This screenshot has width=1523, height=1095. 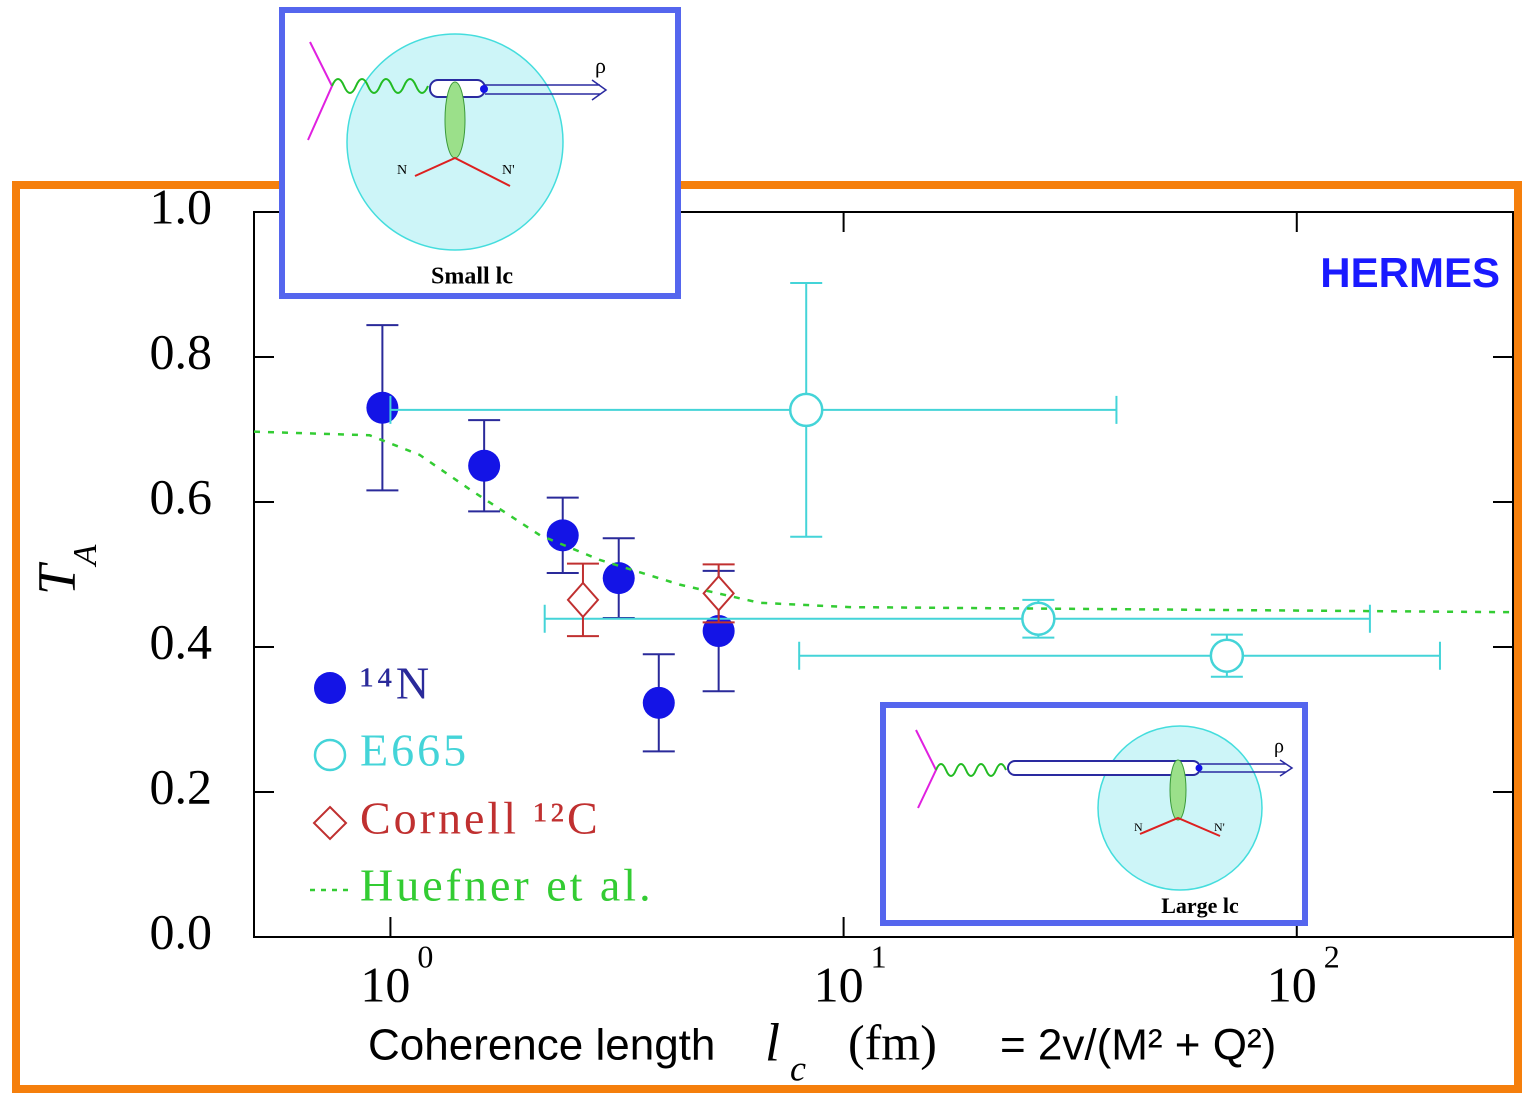 What do you see at coordinates (1410, 272) in the screenshot?
I see `annotation: HERMES` at bounding box center [1410, 272].